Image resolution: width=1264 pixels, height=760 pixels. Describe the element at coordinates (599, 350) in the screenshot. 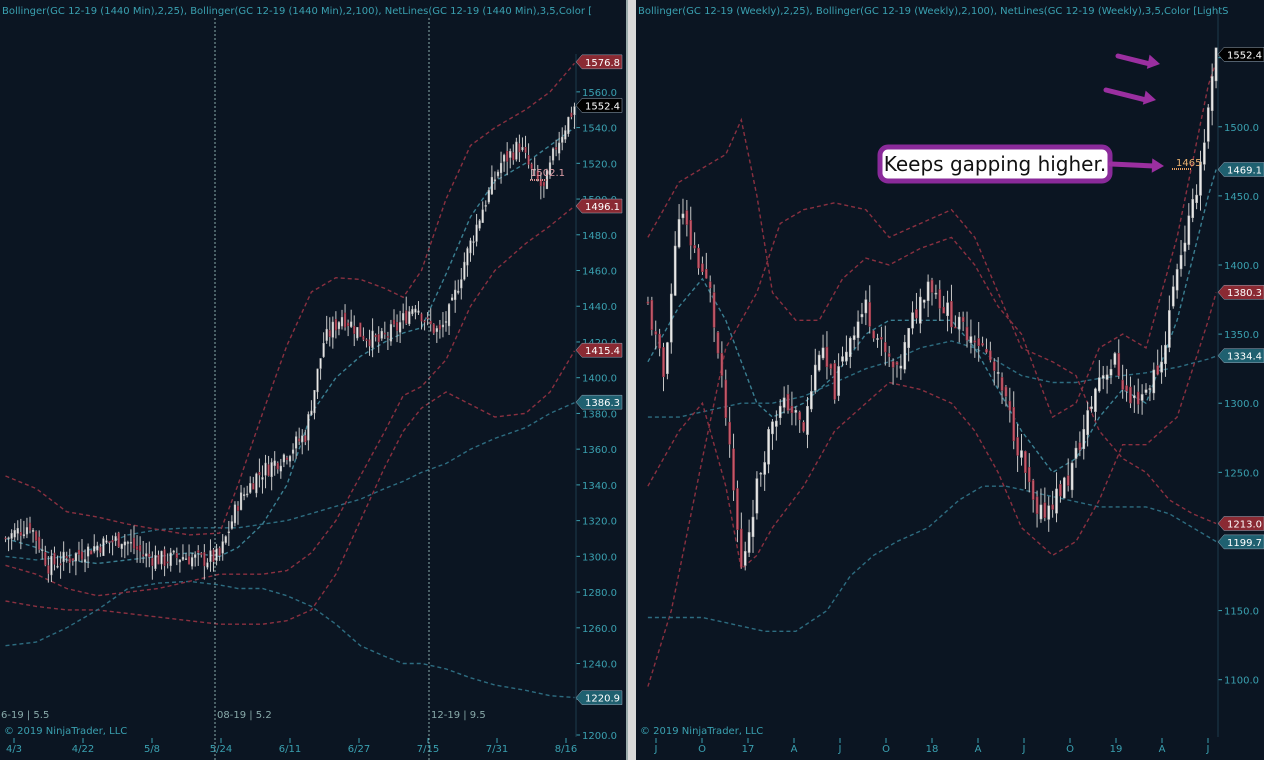

I see `price-marker: 1415.4` at that location.